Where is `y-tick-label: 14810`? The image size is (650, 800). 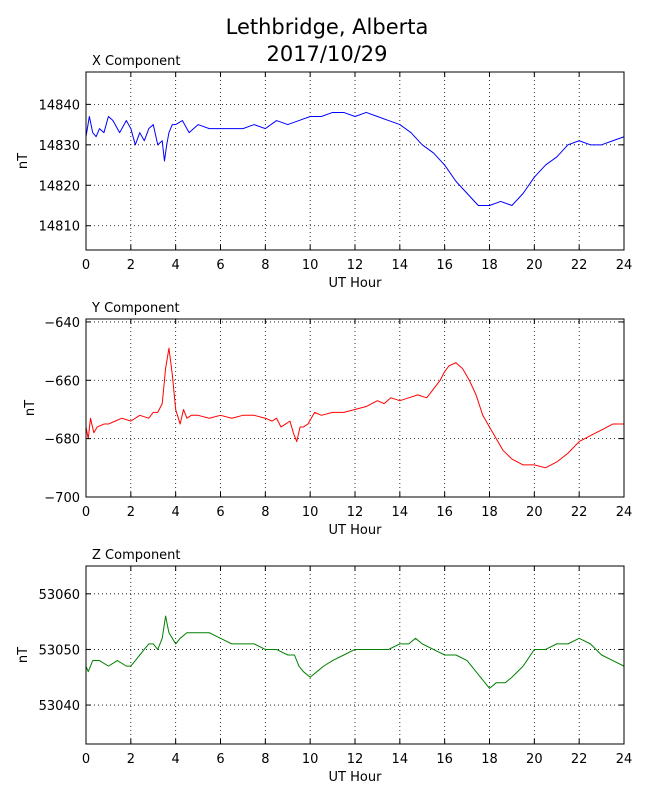
y-tick-label: 14810 is located at coordinates (59, 227).